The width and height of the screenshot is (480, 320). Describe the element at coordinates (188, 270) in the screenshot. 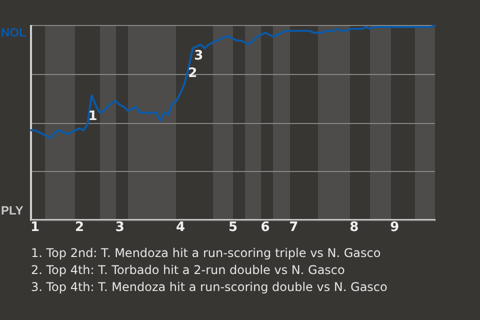

I see `text: 2. Top 4th: T. Torbado hit a 2-run double vs N. Gasco` at that location.